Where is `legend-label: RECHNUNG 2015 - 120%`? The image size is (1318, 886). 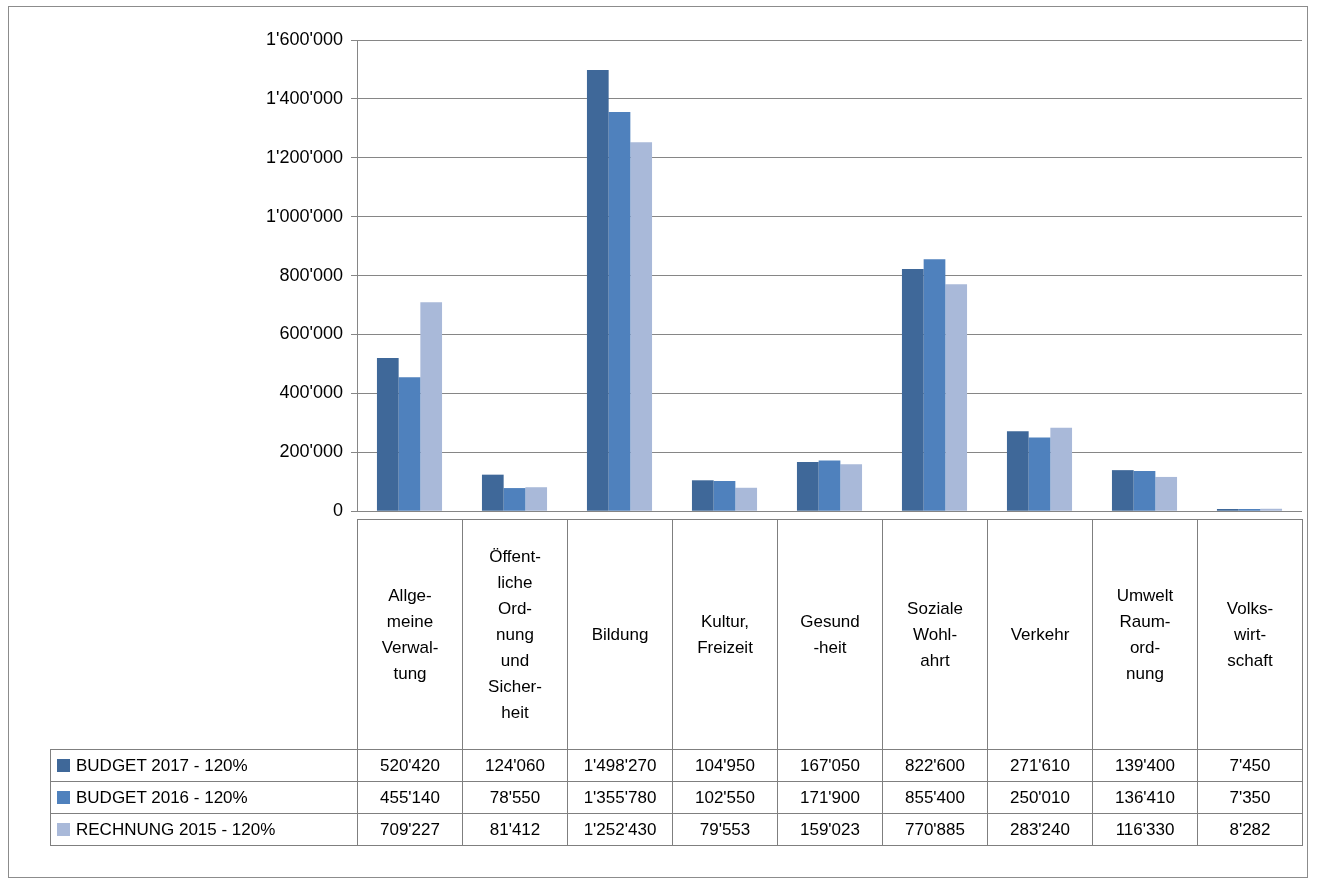 legend-label: RECHNUNG 2015 - 120% is located at coordinates (204, 829).